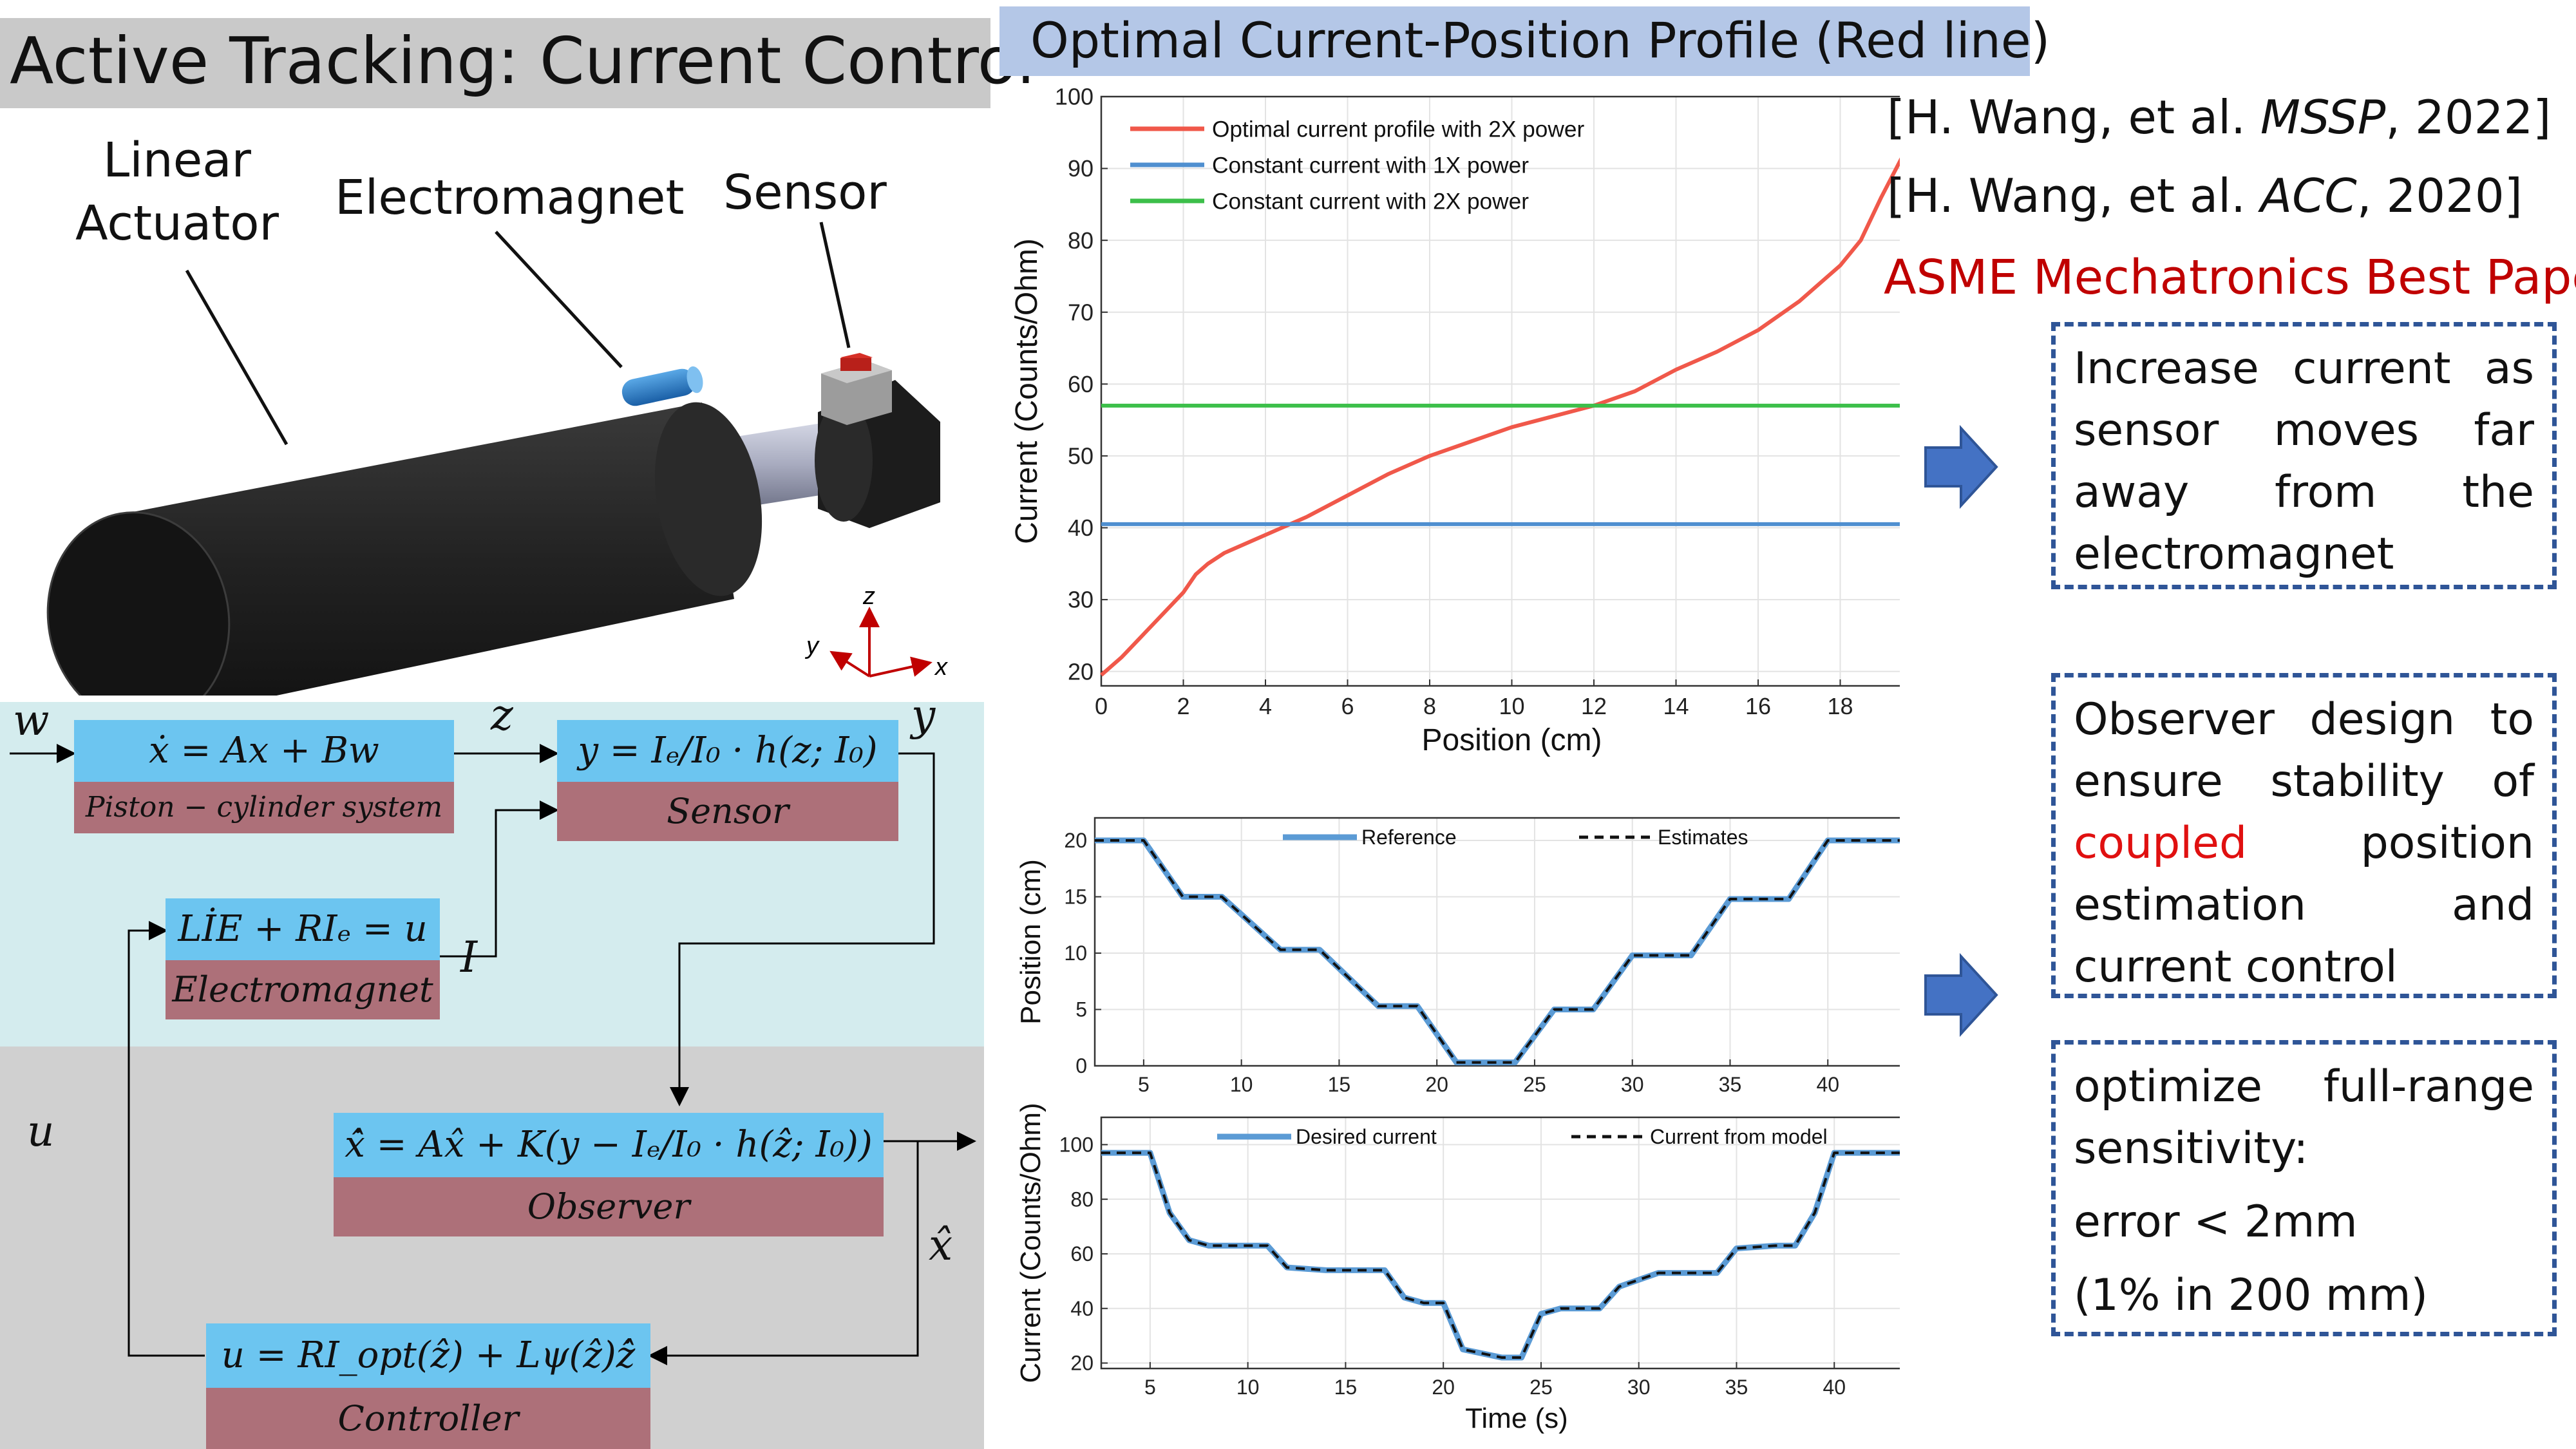  What do you see at coordinates (941, 1245) in the screenshot?
I see `signal-xhat: x̂` at bounding box center [941, 1245].